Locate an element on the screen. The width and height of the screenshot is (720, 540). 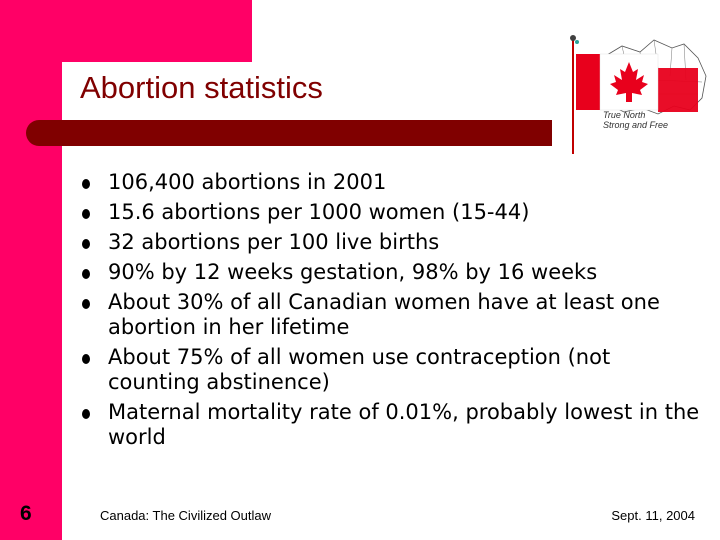
tagline-line-1: True North is located at coordinates (624, 115).